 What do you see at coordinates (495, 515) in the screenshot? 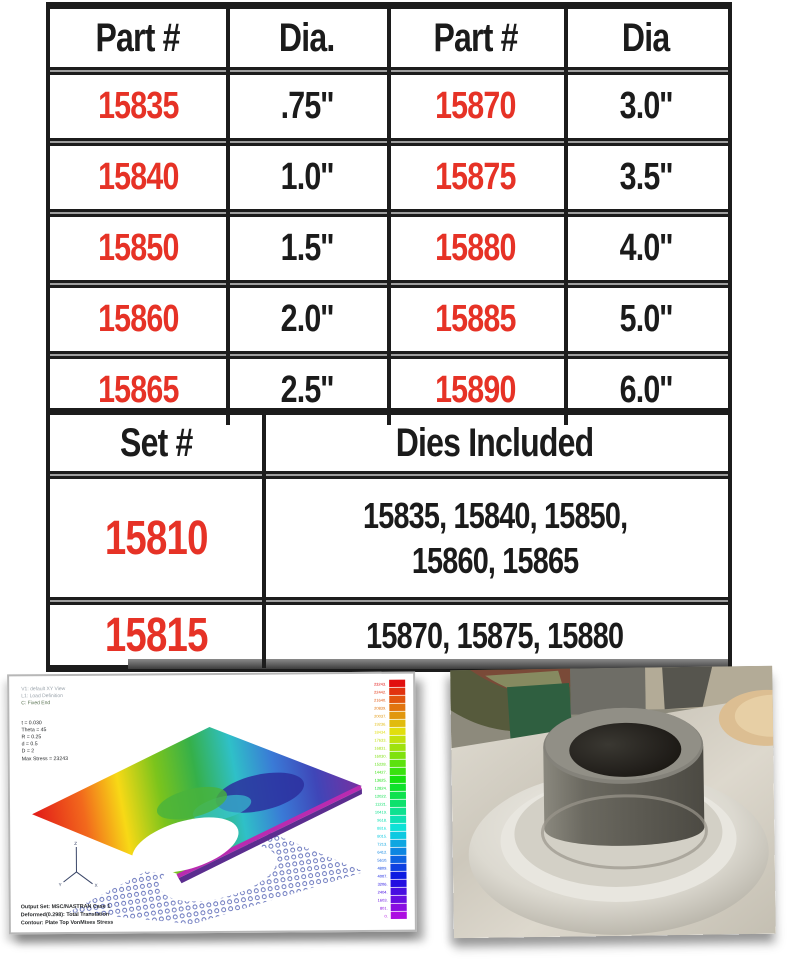
I see `dies-included-line: 15835, 15840, 15850,` at bounding box center [495, 515].